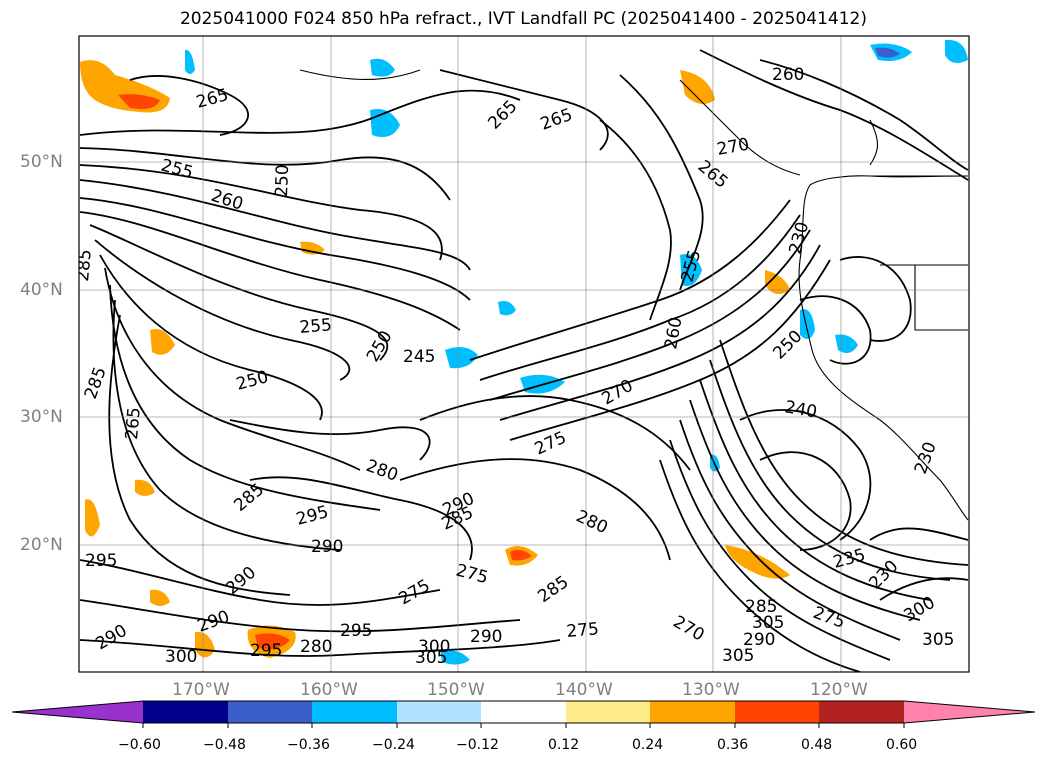 The image size is (1047, 765). I want to click on contour-label: 255, so click(316, 326).